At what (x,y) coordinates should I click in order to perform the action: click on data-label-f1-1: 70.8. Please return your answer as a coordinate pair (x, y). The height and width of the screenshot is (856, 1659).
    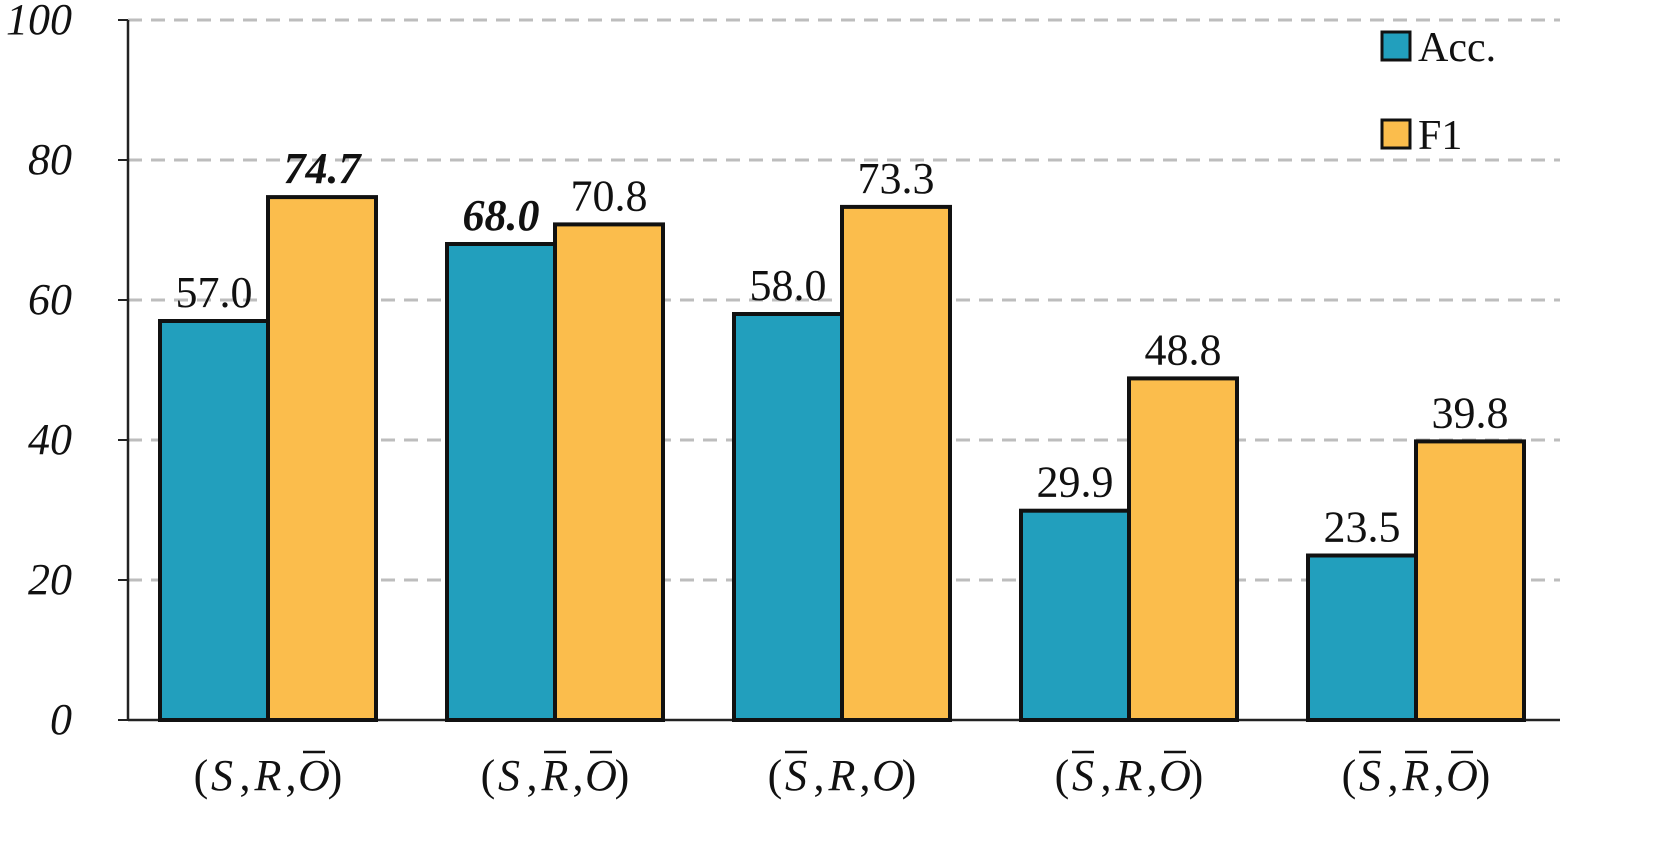
    Looking at the image, I should click on (609, 195).